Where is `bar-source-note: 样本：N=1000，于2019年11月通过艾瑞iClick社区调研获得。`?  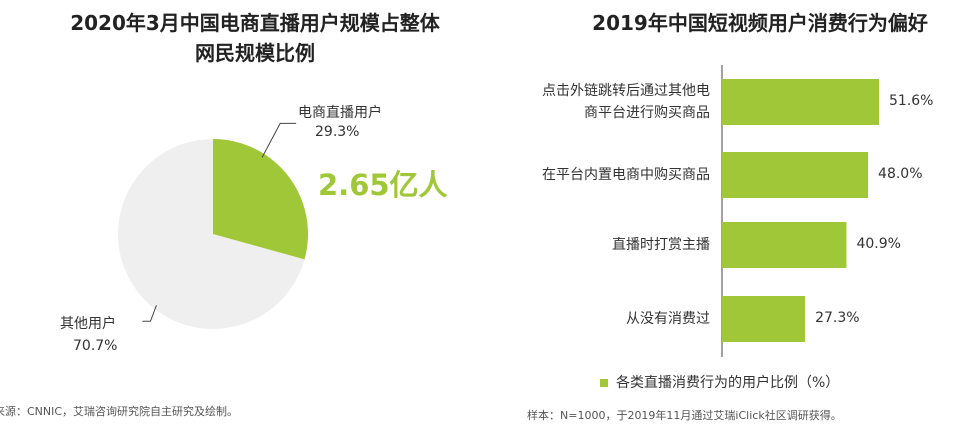 bar-source-note: 样本：N=1000，于2019年11月通过艾瑞iClick社区调研获得。 is located at coordinates (684, 415).